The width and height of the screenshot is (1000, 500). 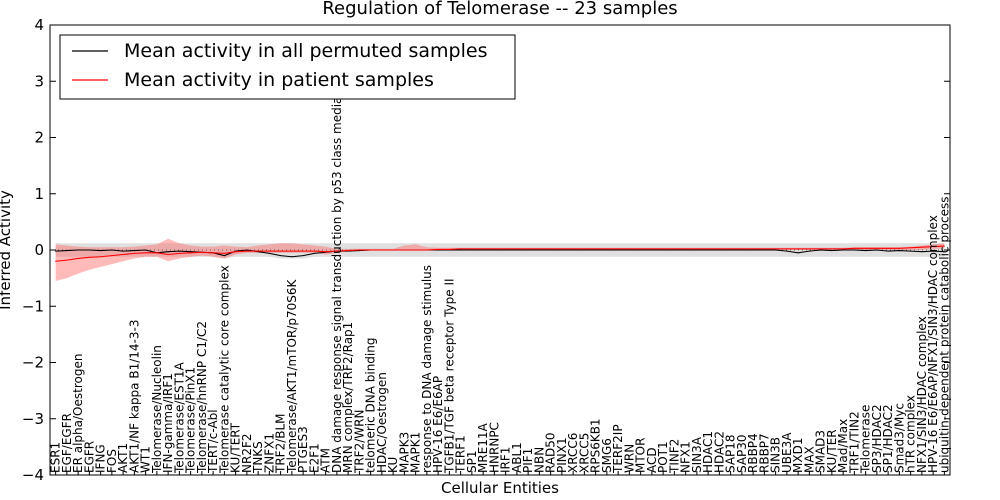 I want to click on y-tick-label: −3, so click(x=33, y=419).